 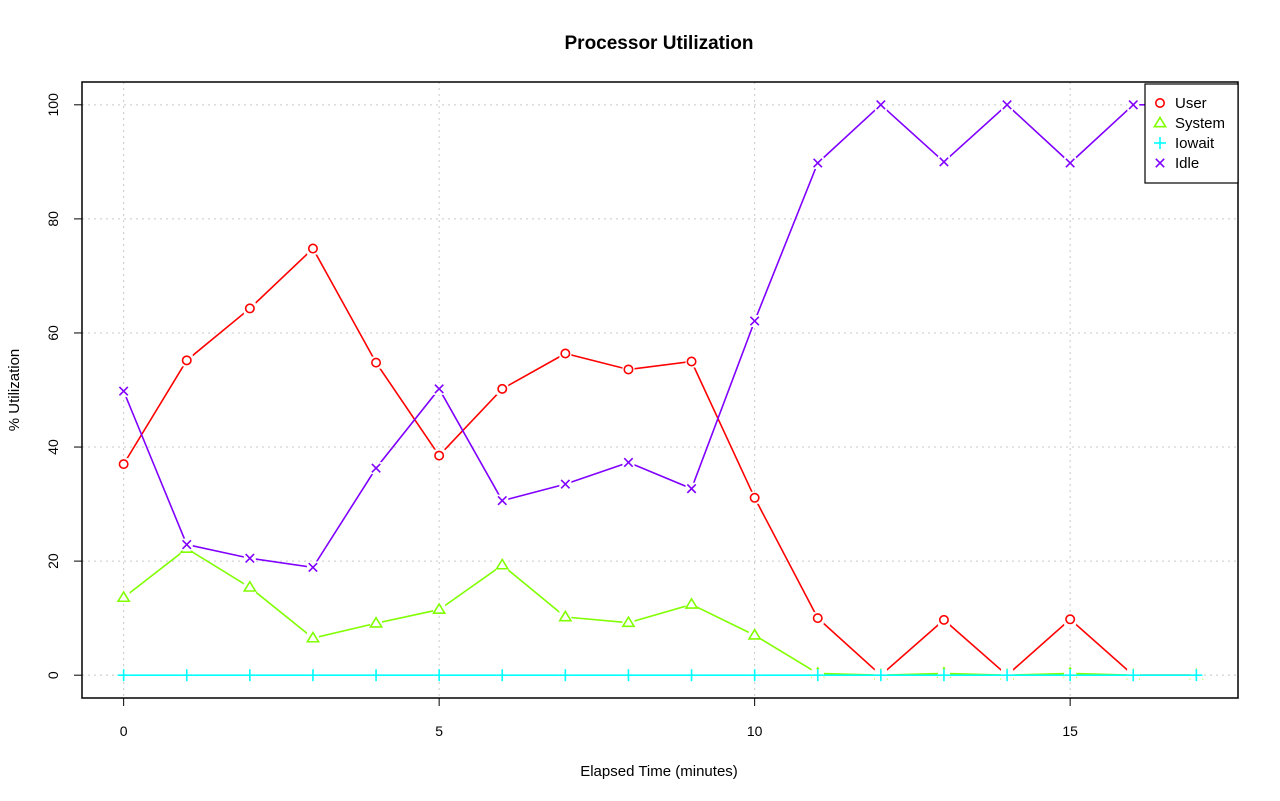 I want to click on x-tick-label: 5, so click(x=439, y=731).